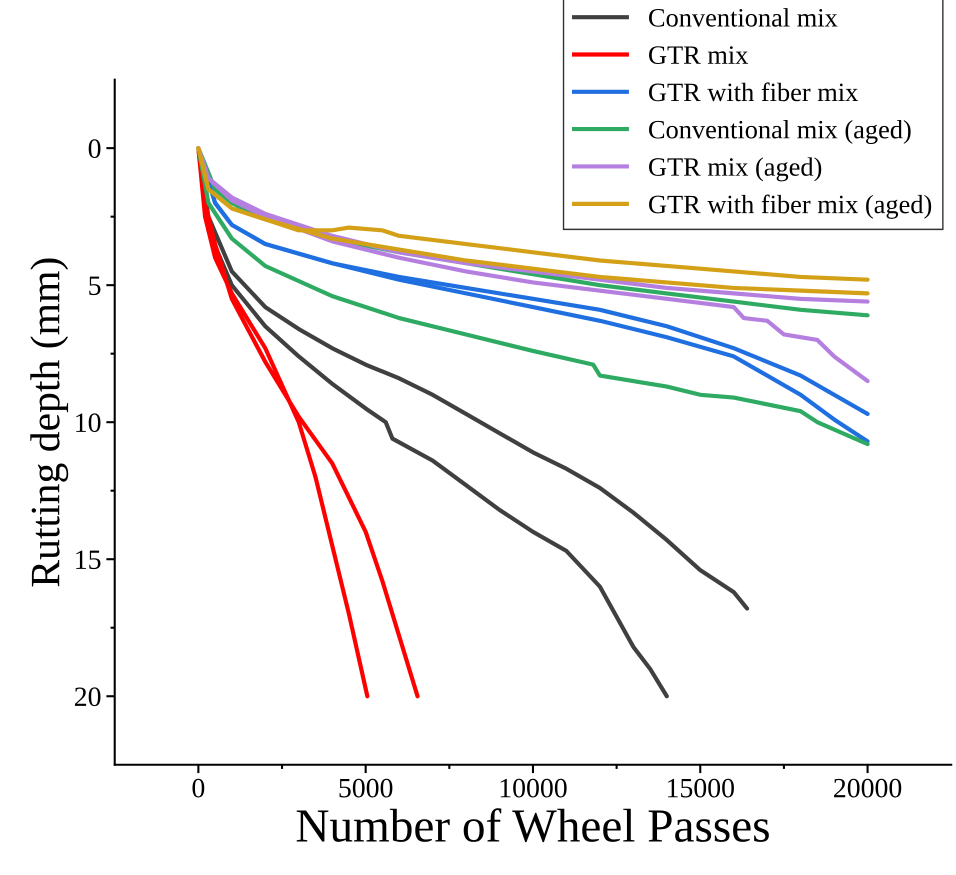 The height and width of the screenshot is (875, 956). I want to click on legend-label: GTR mix, so click(698, 55).